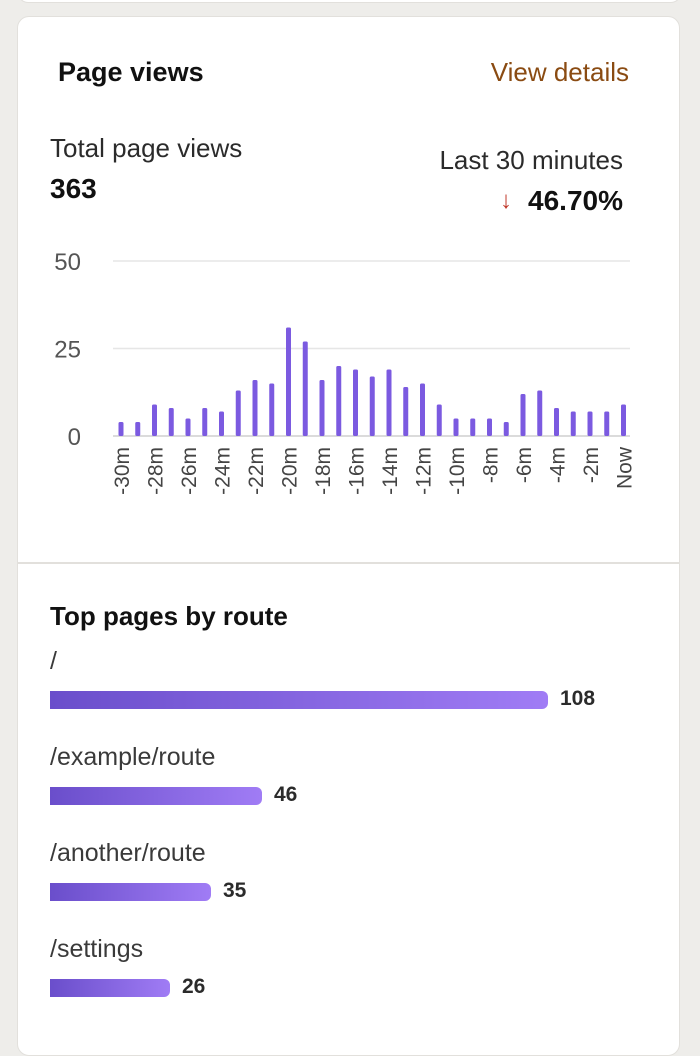 The image size is (700, 1056). Describe the element at coordinates (290, 471) in the screenshot. I see `x-tick-label: -20m` at that location.